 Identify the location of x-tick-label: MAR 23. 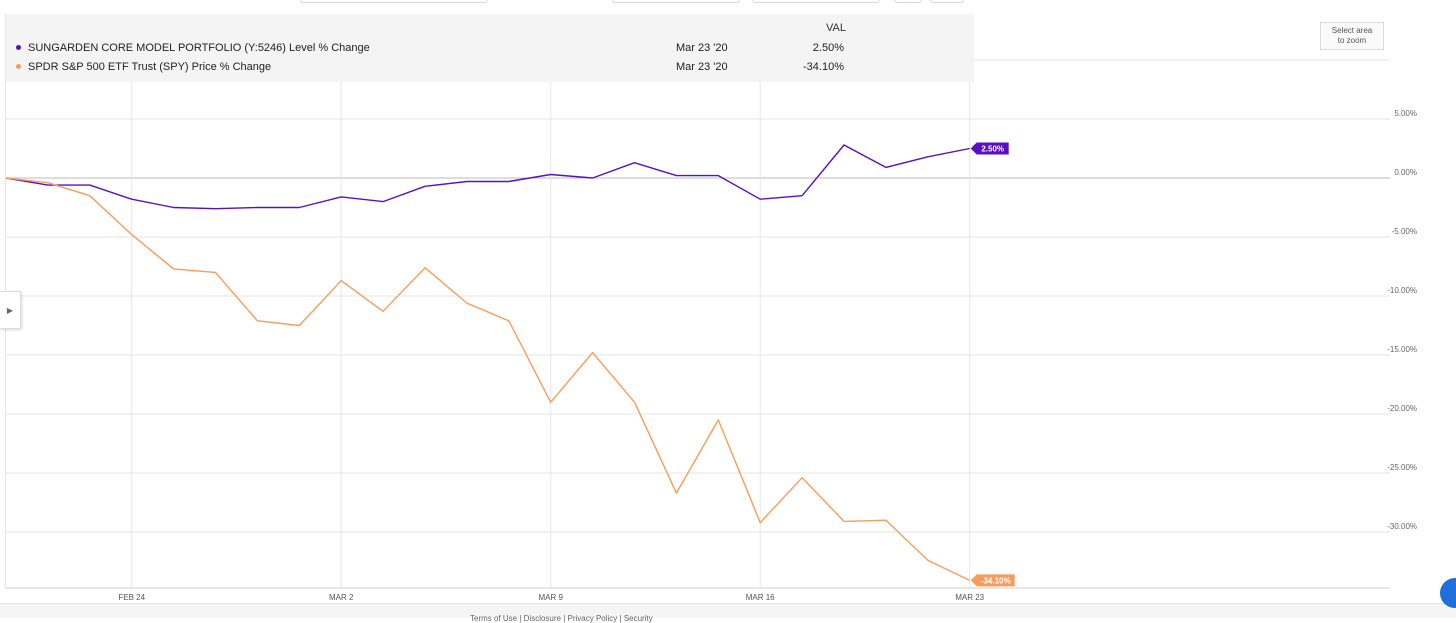
(969, 597).